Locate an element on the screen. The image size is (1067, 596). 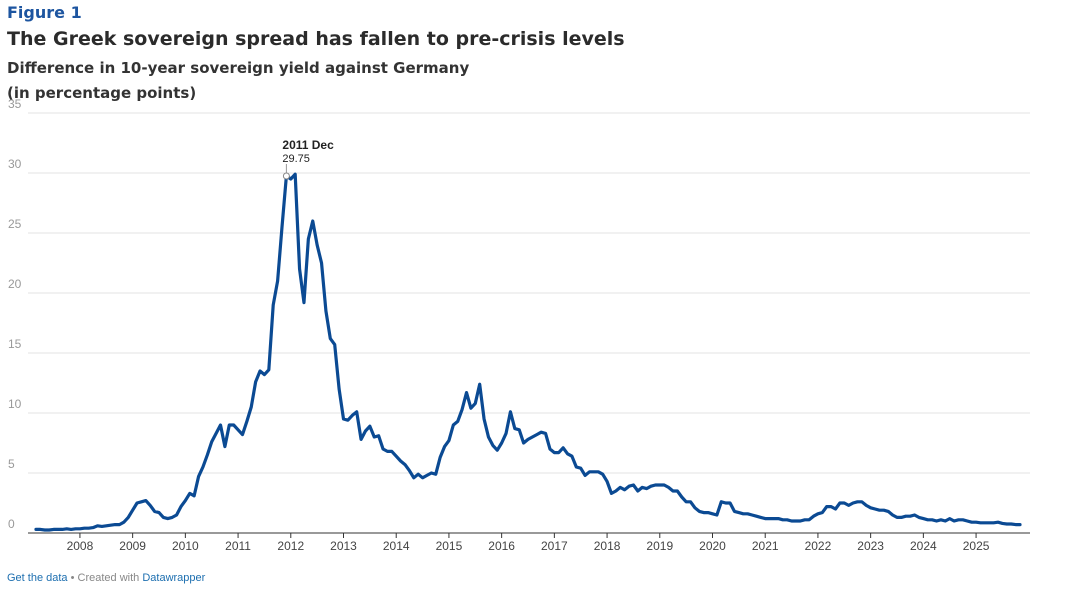
x-tick-label: 2025 is located at coordinates (976, 546).